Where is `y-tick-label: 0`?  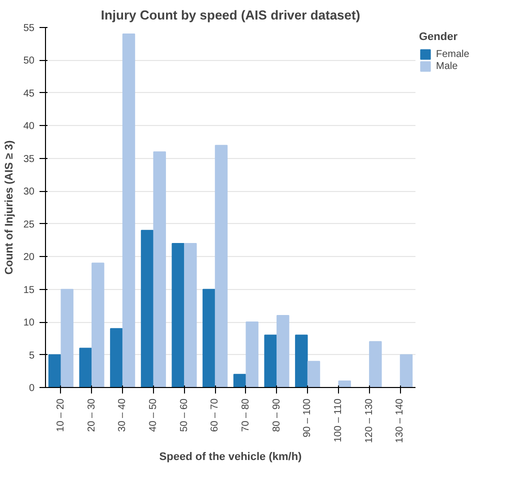
y-tick-label: 0 is located at coordinates (31, 388).